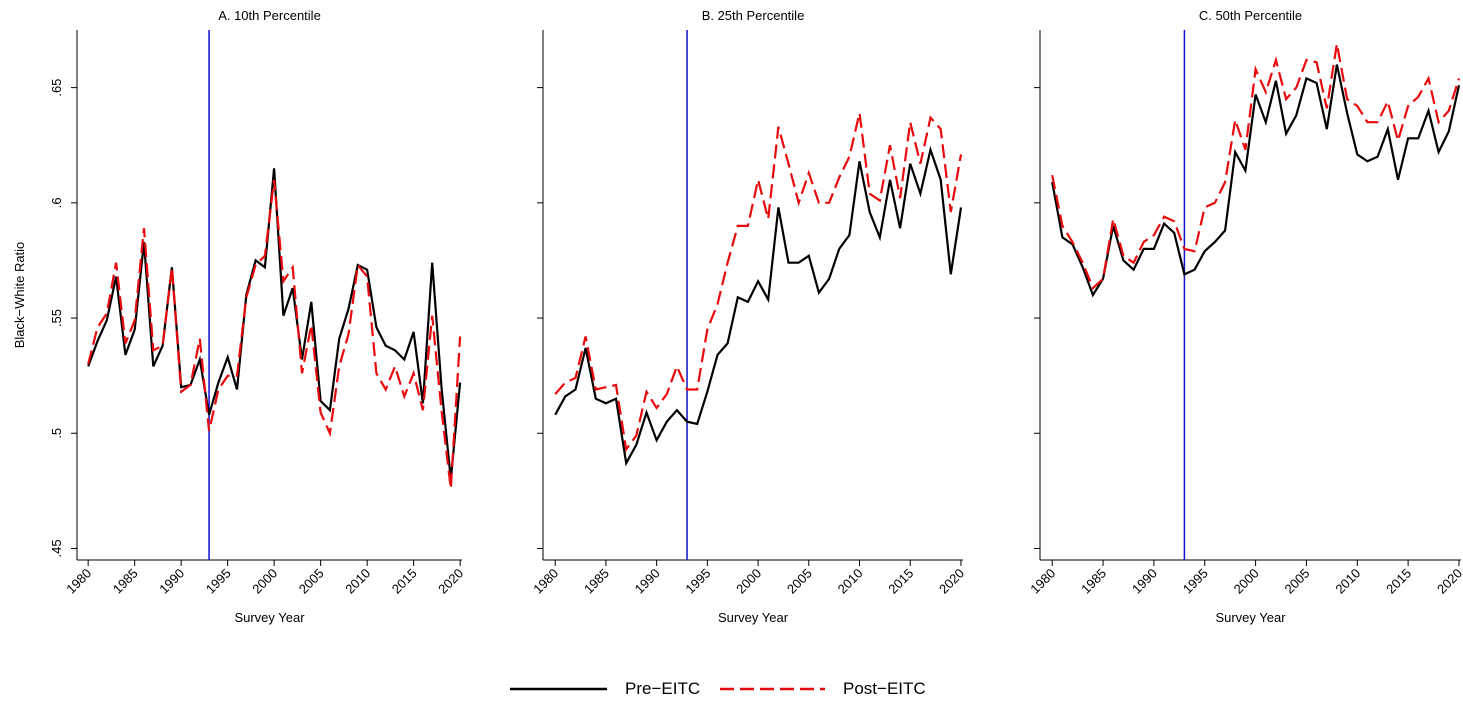 The width and height of the screenshot is (1463, 701). I want to click on y-tick-label: .45, so click(56, 548).